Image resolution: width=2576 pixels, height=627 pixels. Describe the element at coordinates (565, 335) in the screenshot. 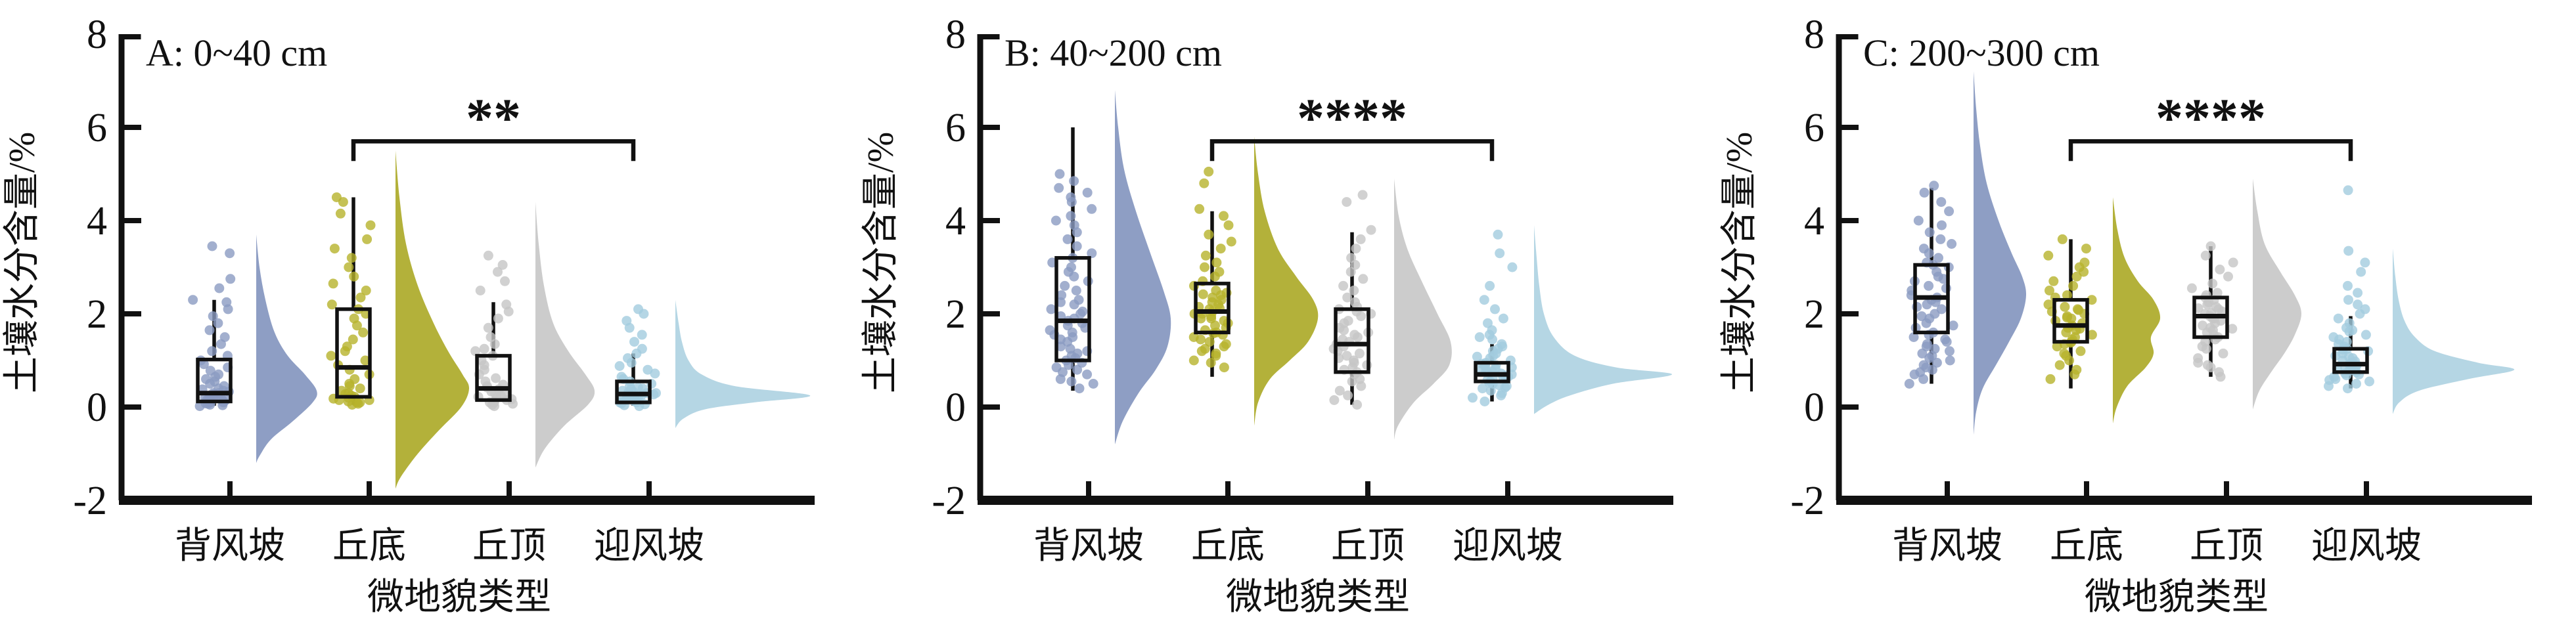

I see `violin-qiuding` at that location.